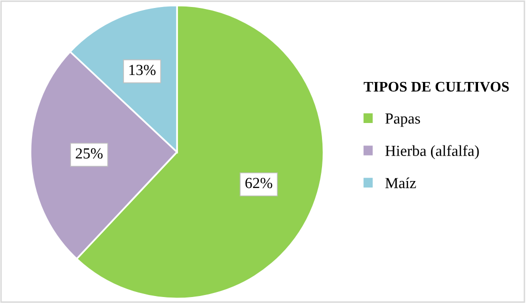  I want to click on data-label: 25%, so click(89, 153).